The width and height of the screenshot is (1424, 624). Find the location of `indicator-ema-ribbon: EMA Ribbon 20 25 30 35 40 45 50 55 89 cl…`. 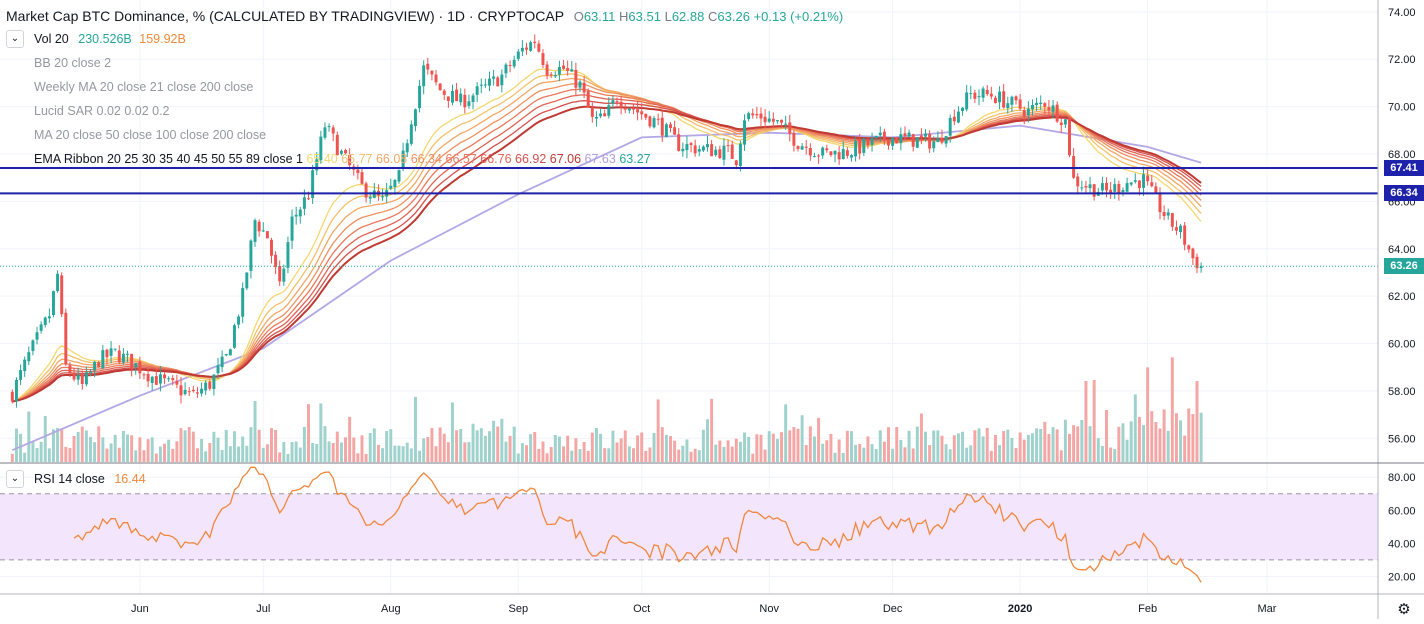

indicator-ema-ribbon: EMA Ribbon 20 25 30 35 40 45 50 55 89 cl… is located at coordinates (342, 159).